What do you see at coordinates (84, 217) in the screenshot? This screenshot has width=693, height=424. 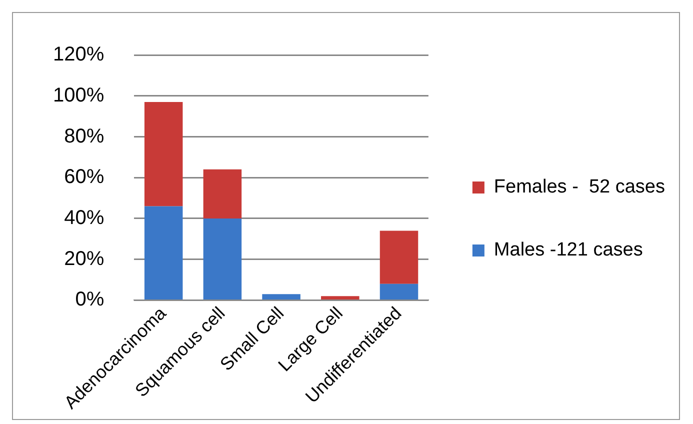 I see `y-tick-label: 40%` at bounding box center [84, 217].